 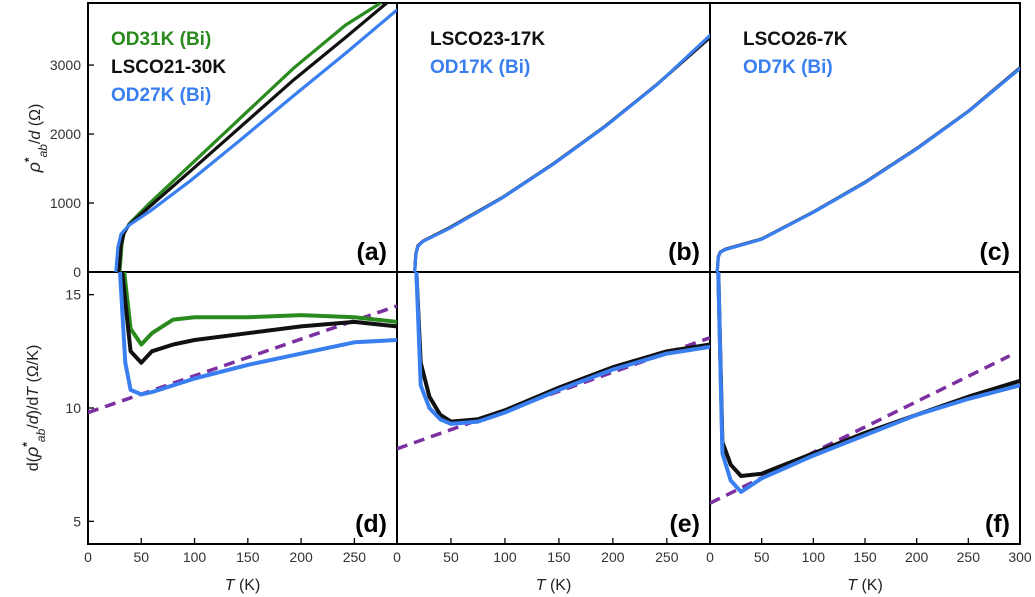 I want to click on svg-text: d(ρ*ab/d)/dT (Ω/K), so click(x=34, y=408).